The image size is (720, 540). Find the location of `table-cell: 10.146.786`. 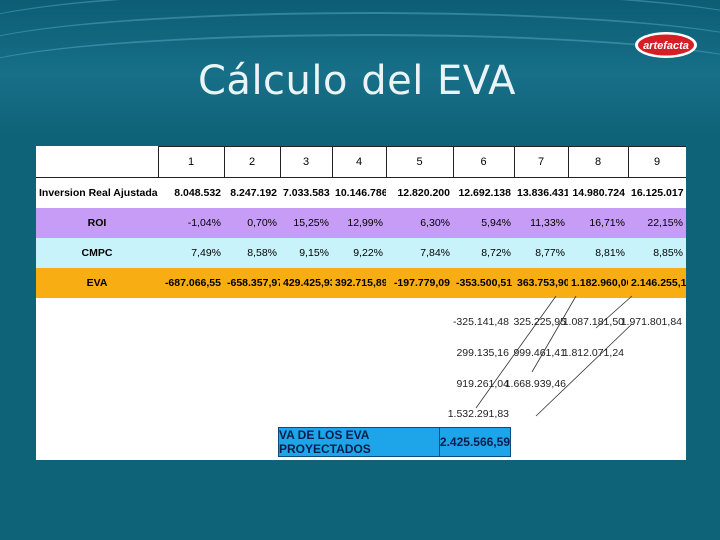

table-cell: 10.146.786 is located at coordinates (359, 192).